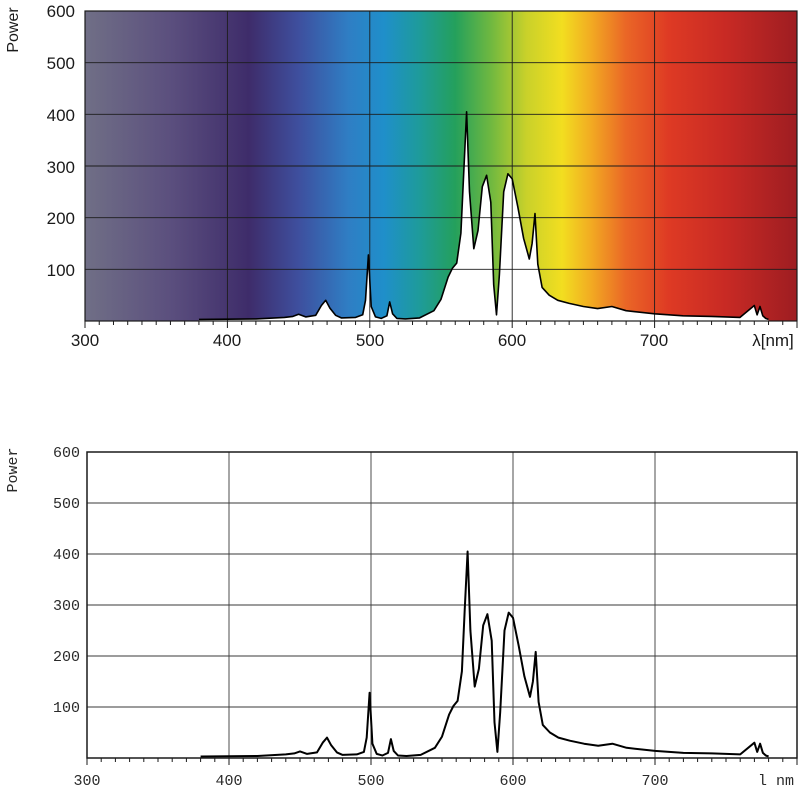 This screenshot has width=800, height=800. I want to click on x-tick-labels: 300 400 500 600 700 λ[nm], so click(432, 340).